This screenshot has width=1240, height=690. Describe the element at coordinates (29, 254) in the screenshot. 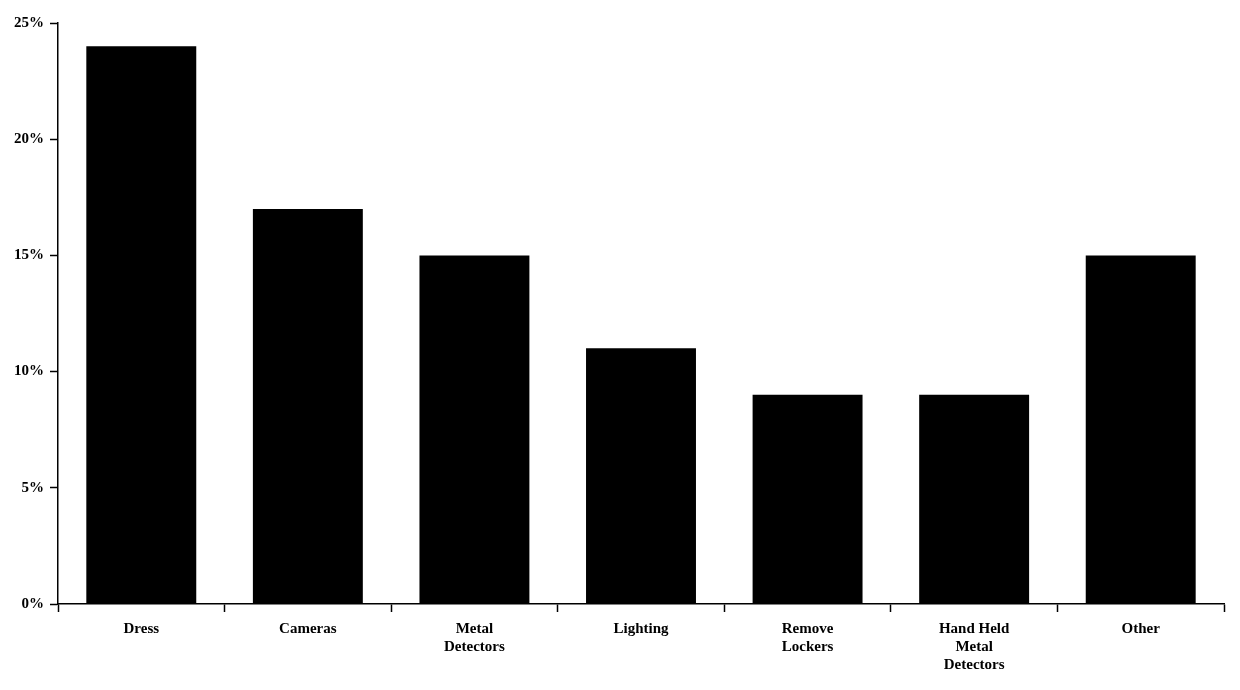

I see `y-tick-label: 15%` at that location.